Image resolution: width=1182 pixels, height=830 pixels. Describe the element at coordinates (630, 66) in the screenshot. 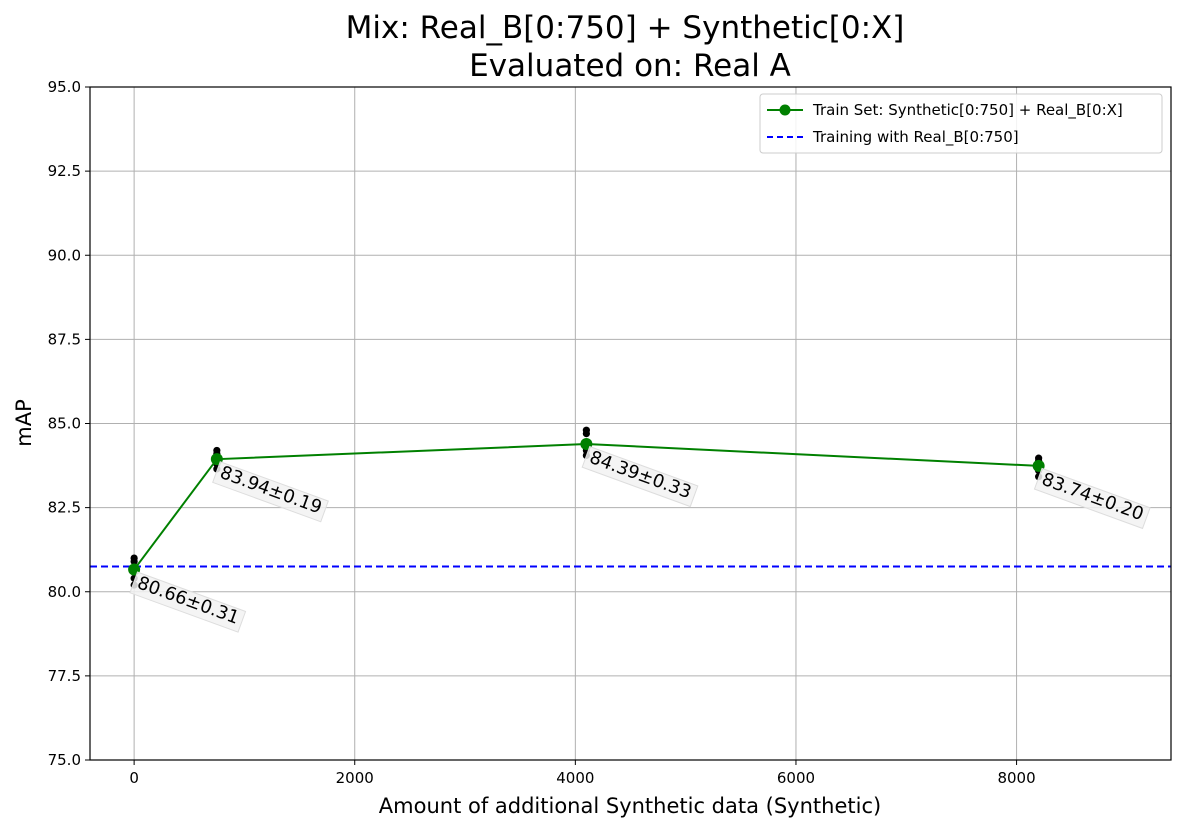

I see `chart-title-line2: Evaluated on: Real A` at that location.